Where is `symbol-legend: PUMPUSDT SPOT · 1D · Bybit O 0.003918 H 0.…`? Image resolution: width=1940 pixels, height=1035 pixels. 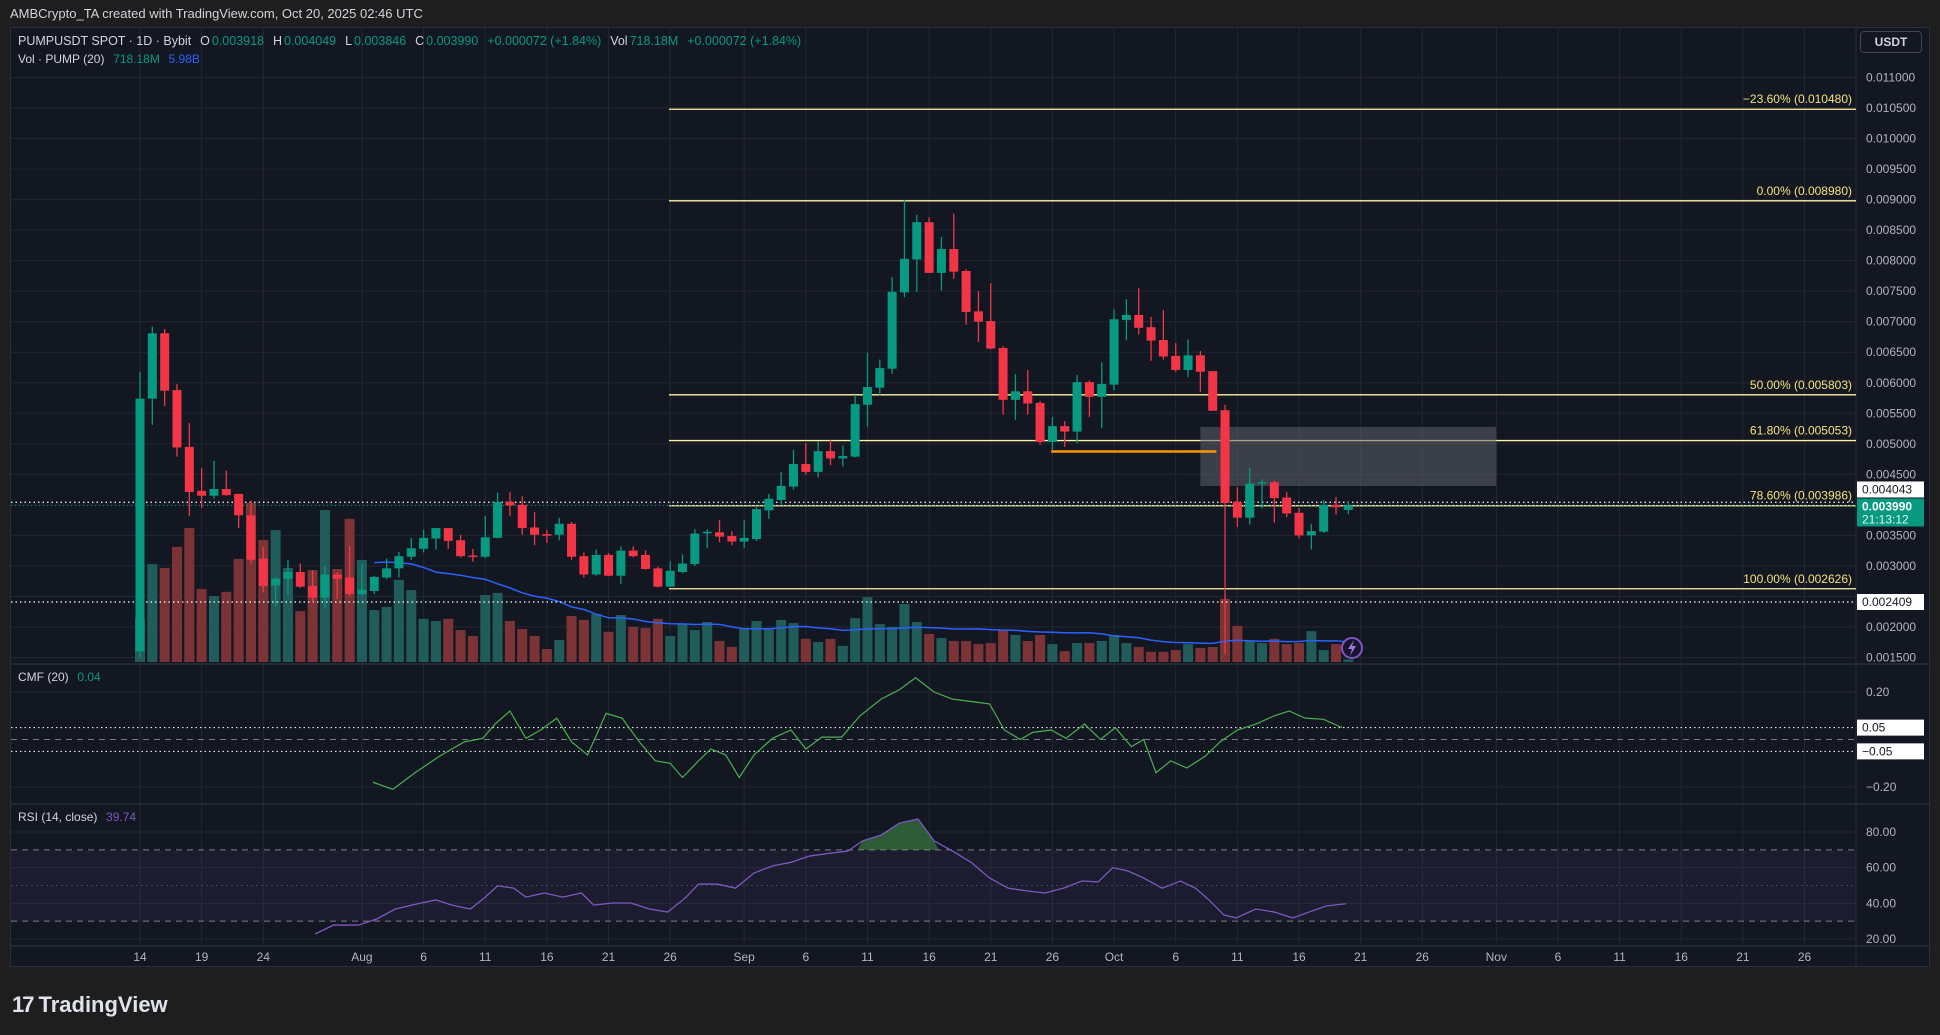
symbol-legend: PUMPUSDT SPOT · 1D · Bybit O 0.003918 H 0.… is located at coordinates (410, 41).